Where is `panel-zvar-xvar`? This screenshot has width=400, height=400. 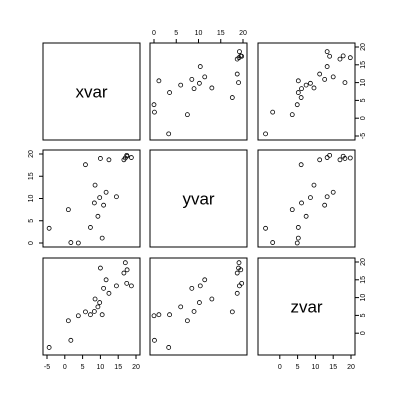
panel-zvar-xvar is located at coordinates (91, 306).